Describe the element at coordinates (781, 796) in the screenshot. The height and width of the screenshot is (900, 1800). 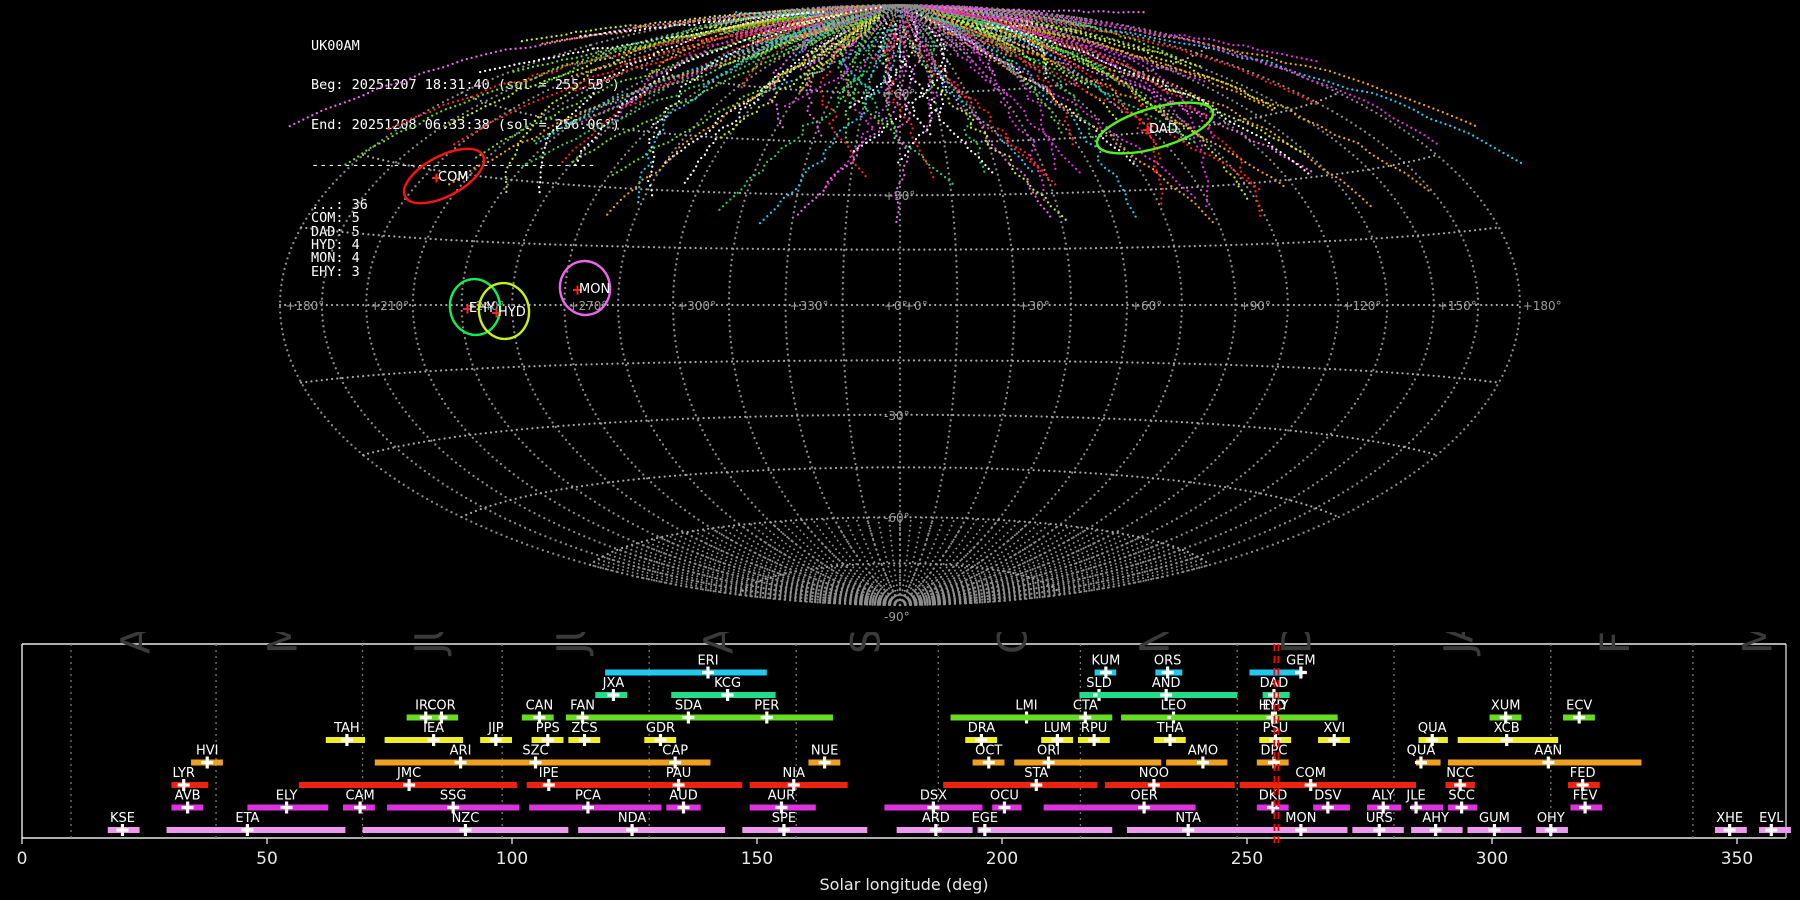
I see `bar-label: AUR` at that location.